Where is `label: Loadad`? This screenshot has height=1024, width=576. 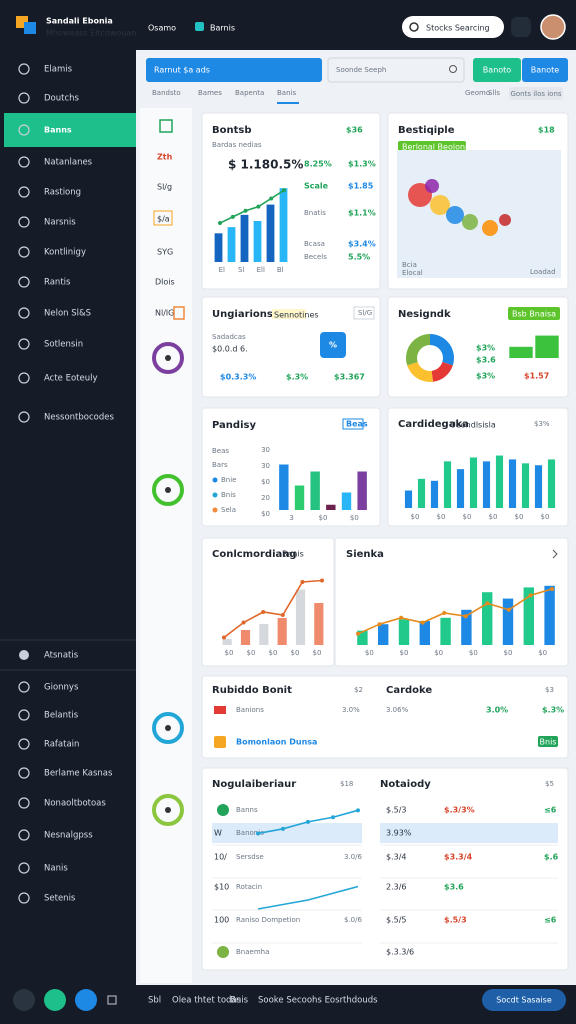
label: Loadad is located at coordinates (543, 272).